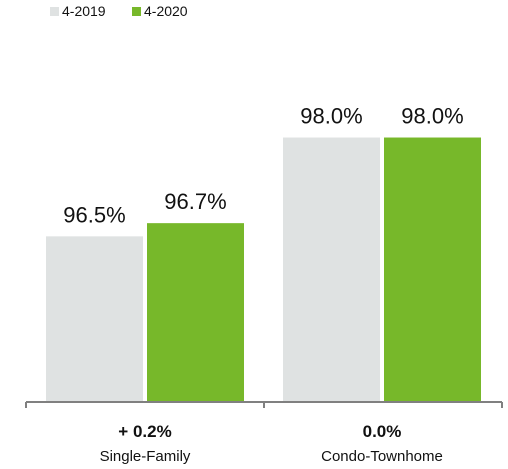 The height and width of the screenshot is (469, 508). Describe the element at coordinates (119, 11) in the screenshot. I see `chart-legend: 4-2019 4-2020` at that location.